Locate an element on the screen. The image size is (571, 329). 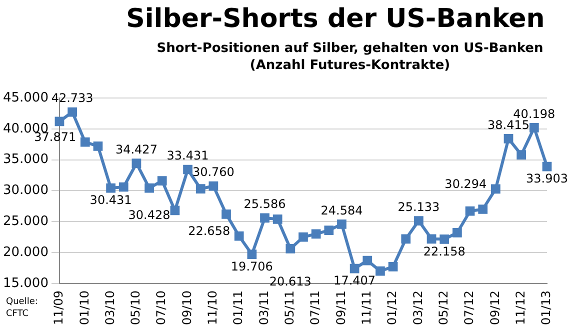
data-label: 25.133 is located at coordinates (419, 207).